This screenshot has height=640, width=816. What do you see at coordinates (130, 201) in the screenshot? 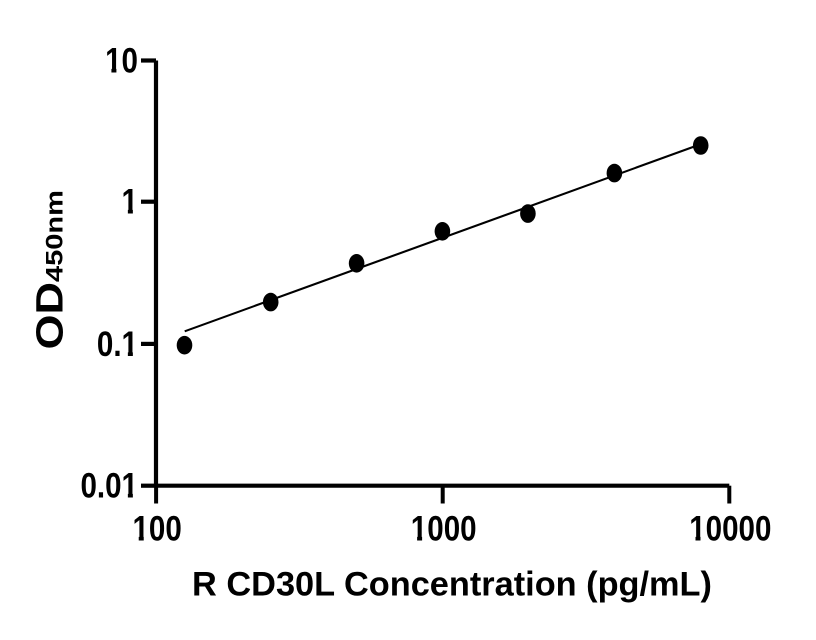
I see `svg-text: 1` at bounding box center [130, 201].